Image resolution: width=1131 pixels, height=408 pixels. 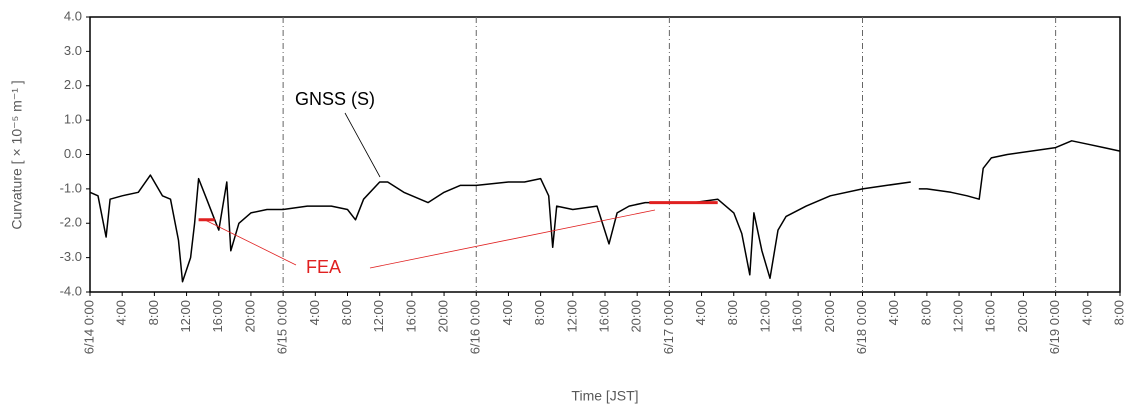 I want to click on y-tick-label: 4.0, so click(x=73, y=15).